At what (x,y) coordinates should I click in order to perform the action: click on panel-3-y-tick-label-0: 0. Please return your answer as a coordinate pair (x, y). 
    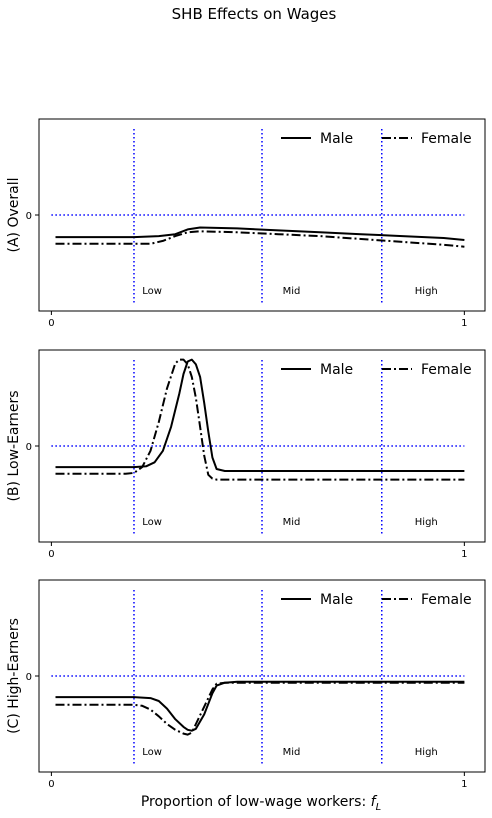
    Looking at the image, I should click on (29, 677).